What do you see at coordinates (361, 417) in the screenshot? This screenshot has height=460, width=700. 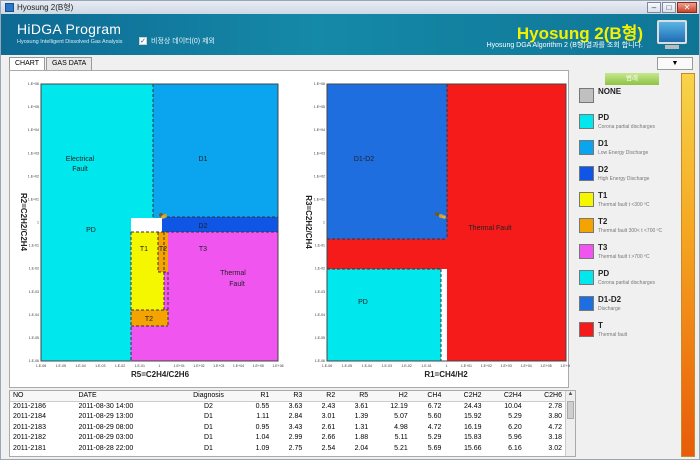 I see `table-cell: 1.39` at bounding box center [361, 417].